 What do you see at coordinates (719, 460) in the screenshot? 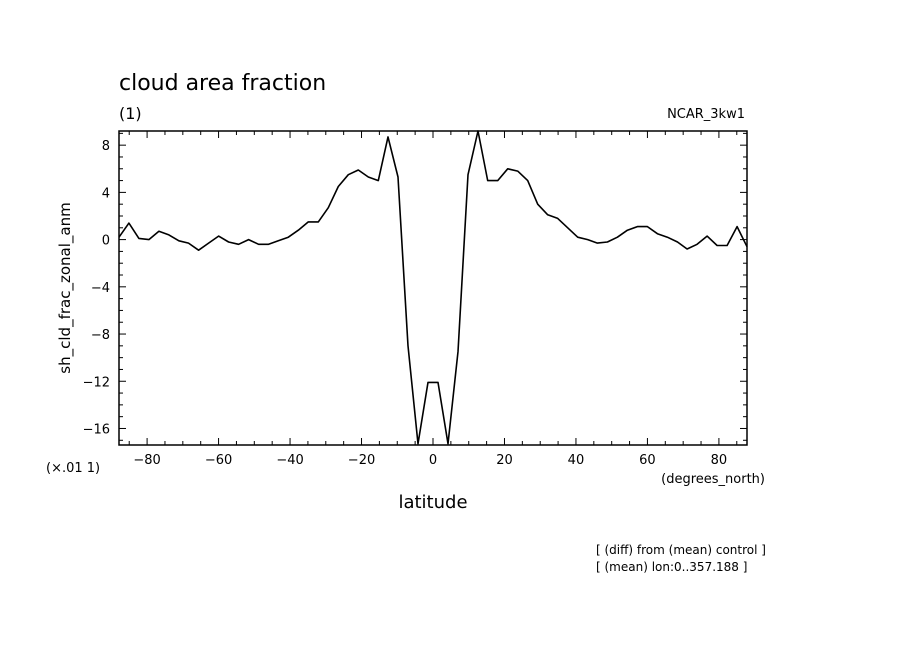
I see `x-tick-label: 80` at bounding box center [719, 460].